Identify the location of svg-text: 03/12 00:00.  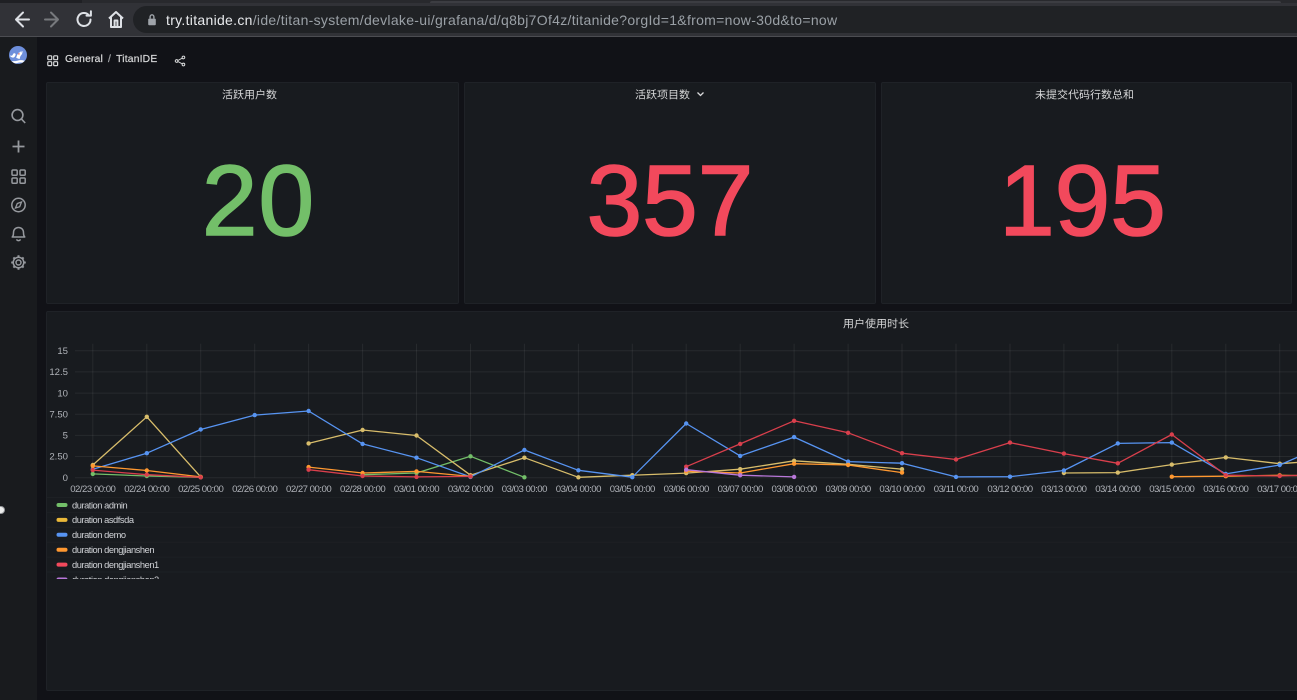
(1009, 489).